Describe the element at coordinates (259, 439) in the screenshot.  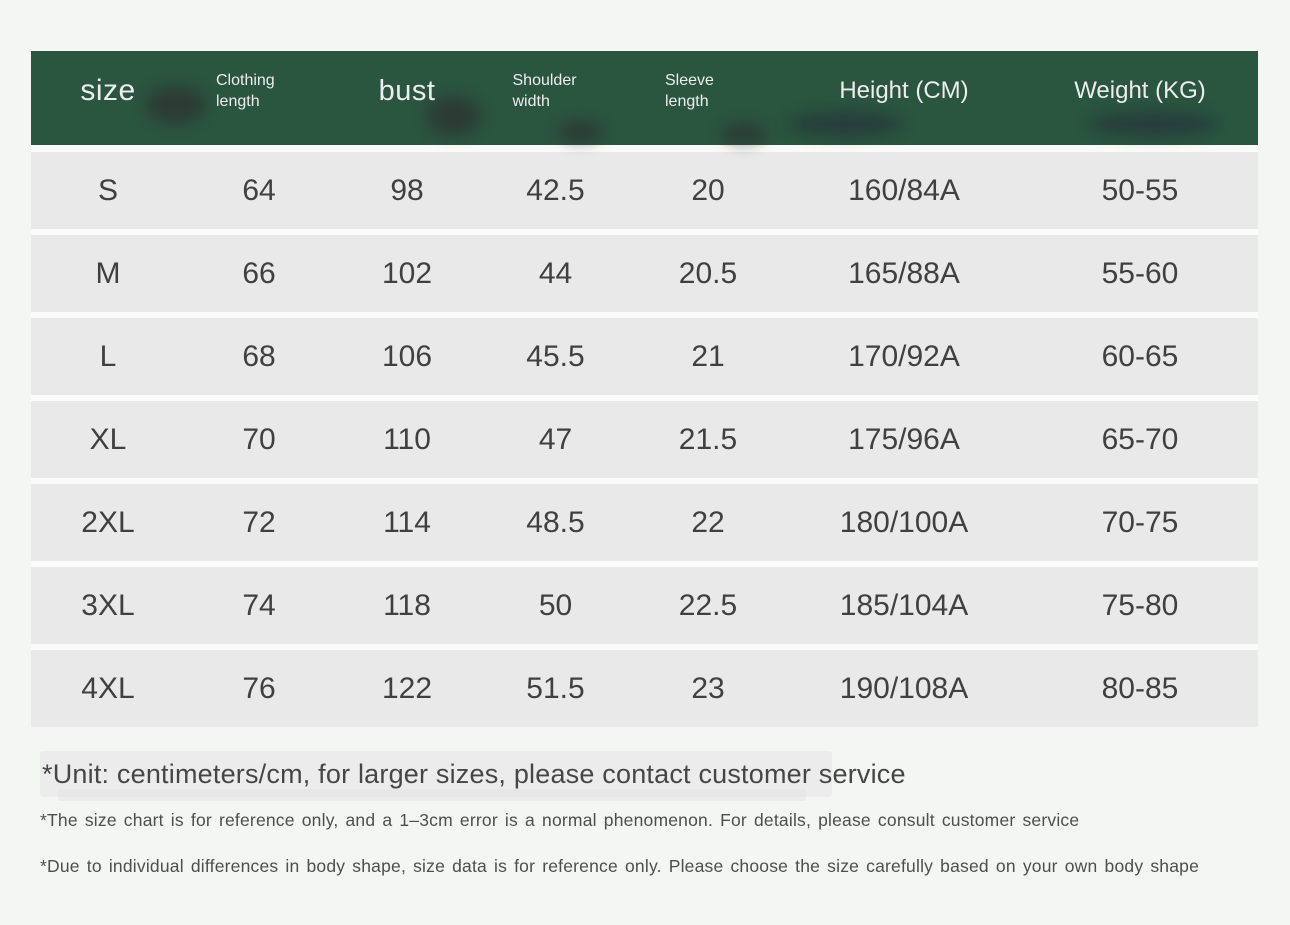
I see `measurement-cell: 70` at that location.